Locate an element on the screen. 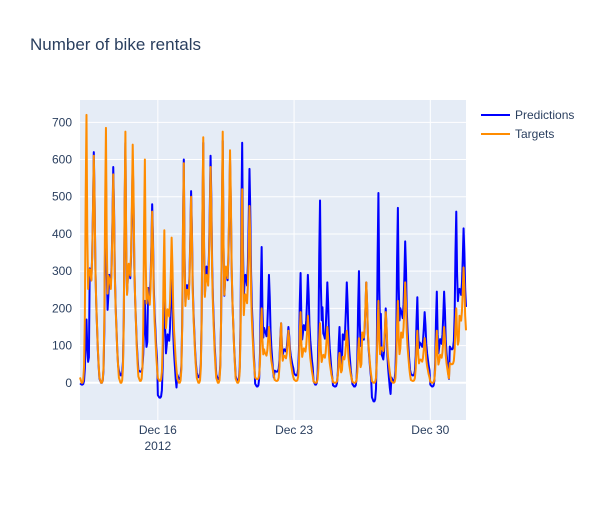 This screenshot has width=600, height=505. x-tick-label: Dec 23 is located at coordinates (294, 430).